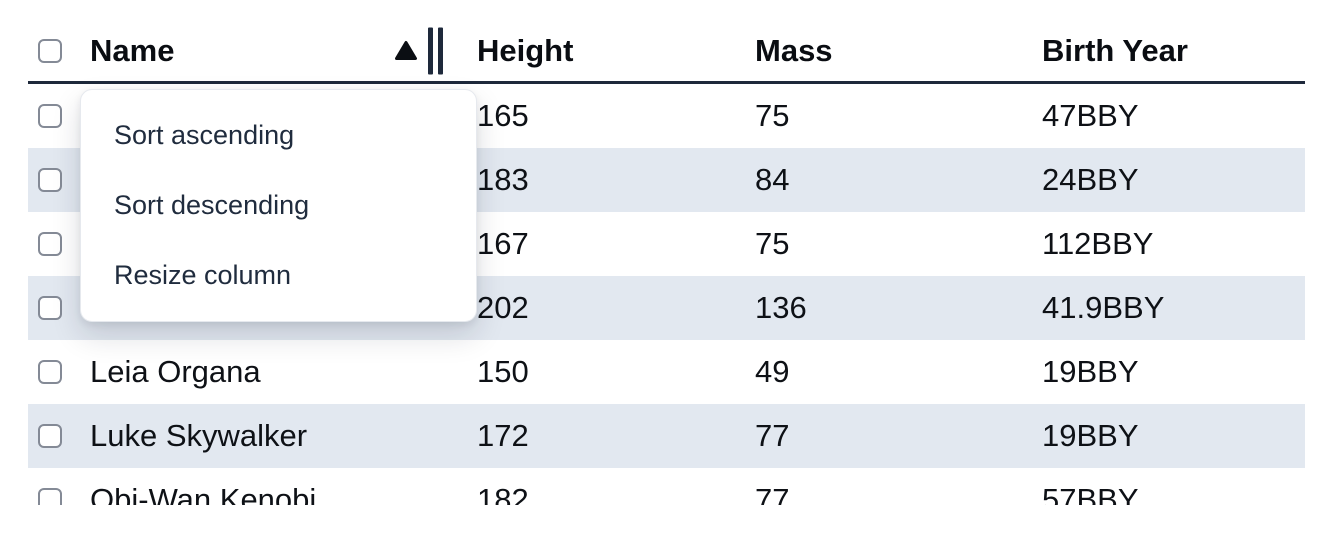 The height and width of the screenshot is (536, 1330). I want to click on column-header-mass-label: Mass, so click(794, 50).